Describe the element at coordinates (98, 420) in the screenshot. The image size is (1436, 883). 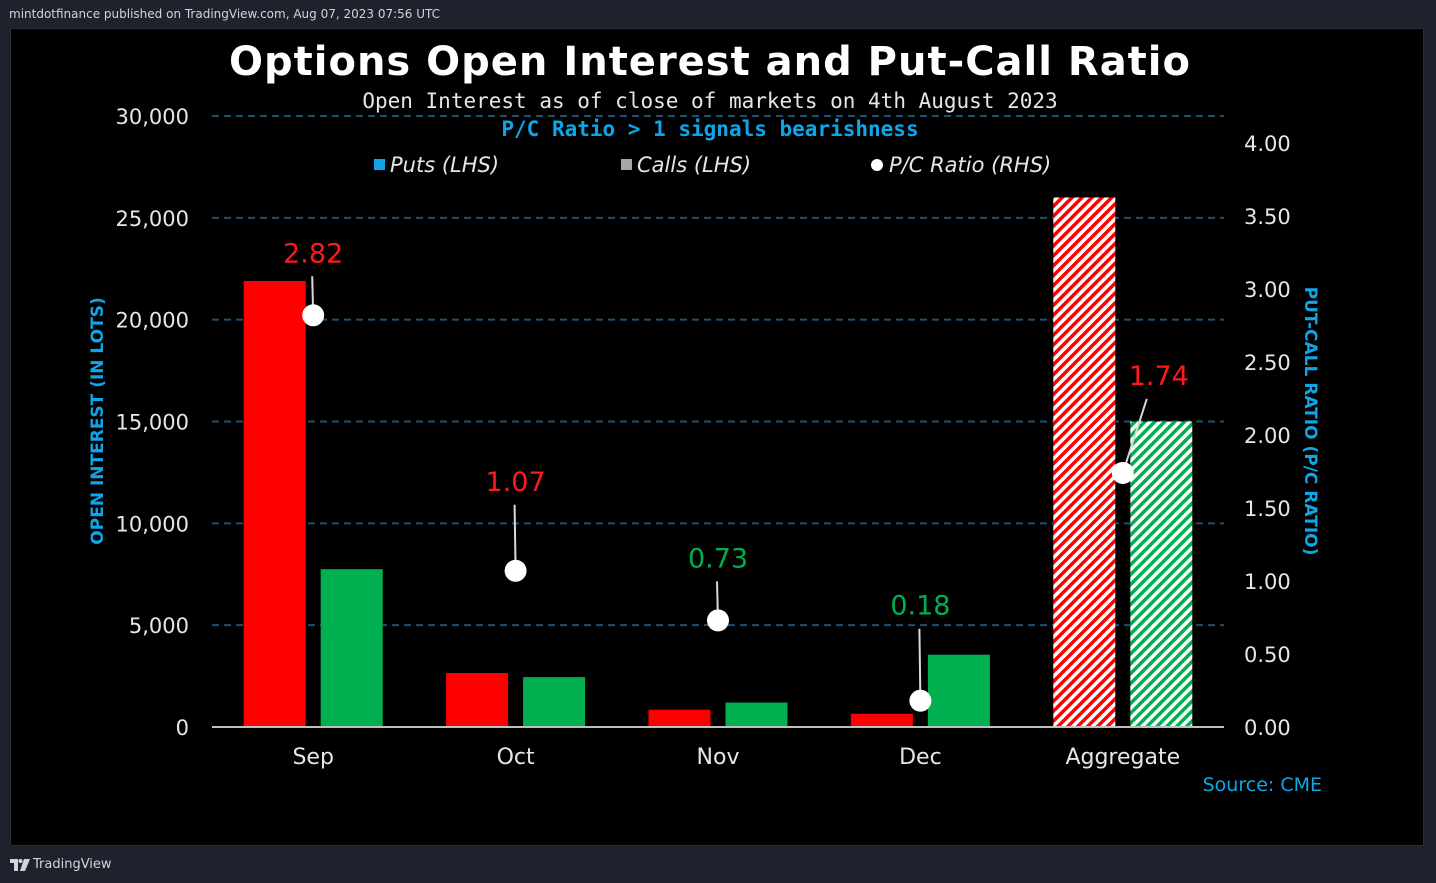
I see `left-axis-title: OPEN INTEREST (IN LOTS)` at that location.